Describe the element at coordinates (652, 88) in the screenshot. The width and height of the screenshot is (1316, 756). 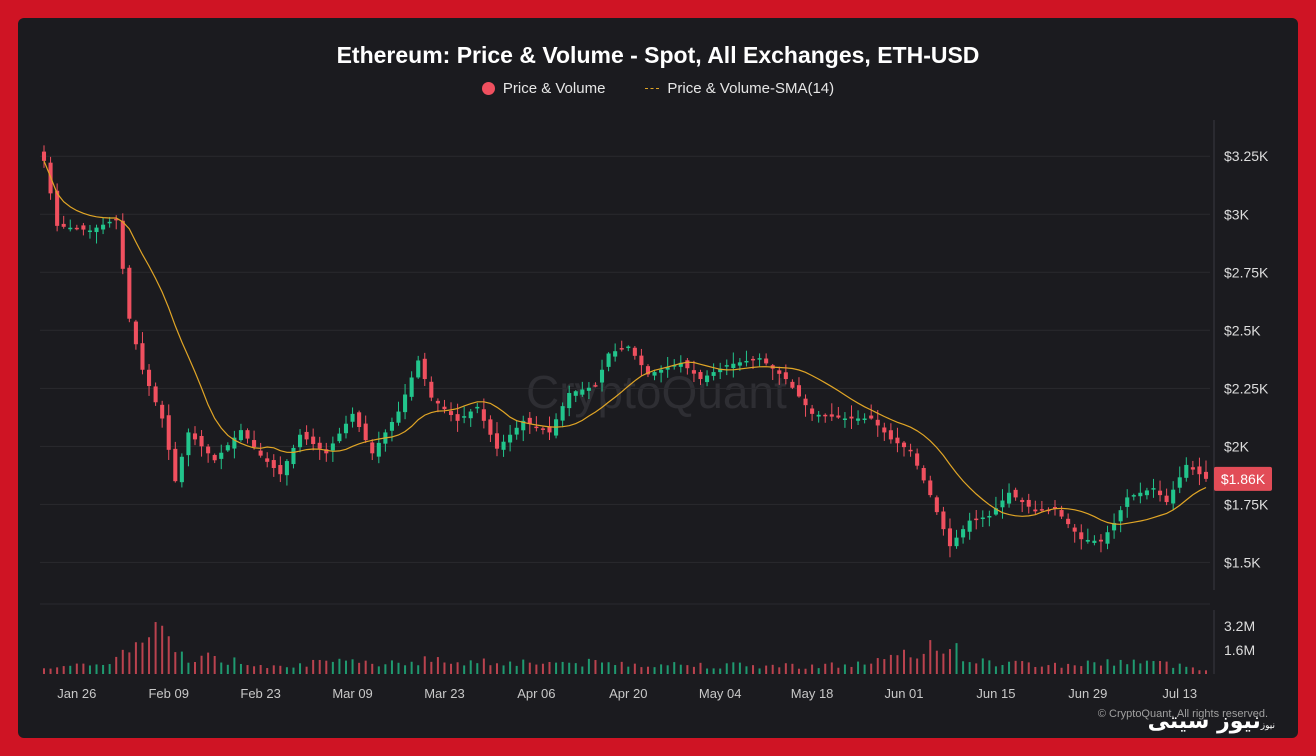
I see `legend-dashed-line-icon` at that location.